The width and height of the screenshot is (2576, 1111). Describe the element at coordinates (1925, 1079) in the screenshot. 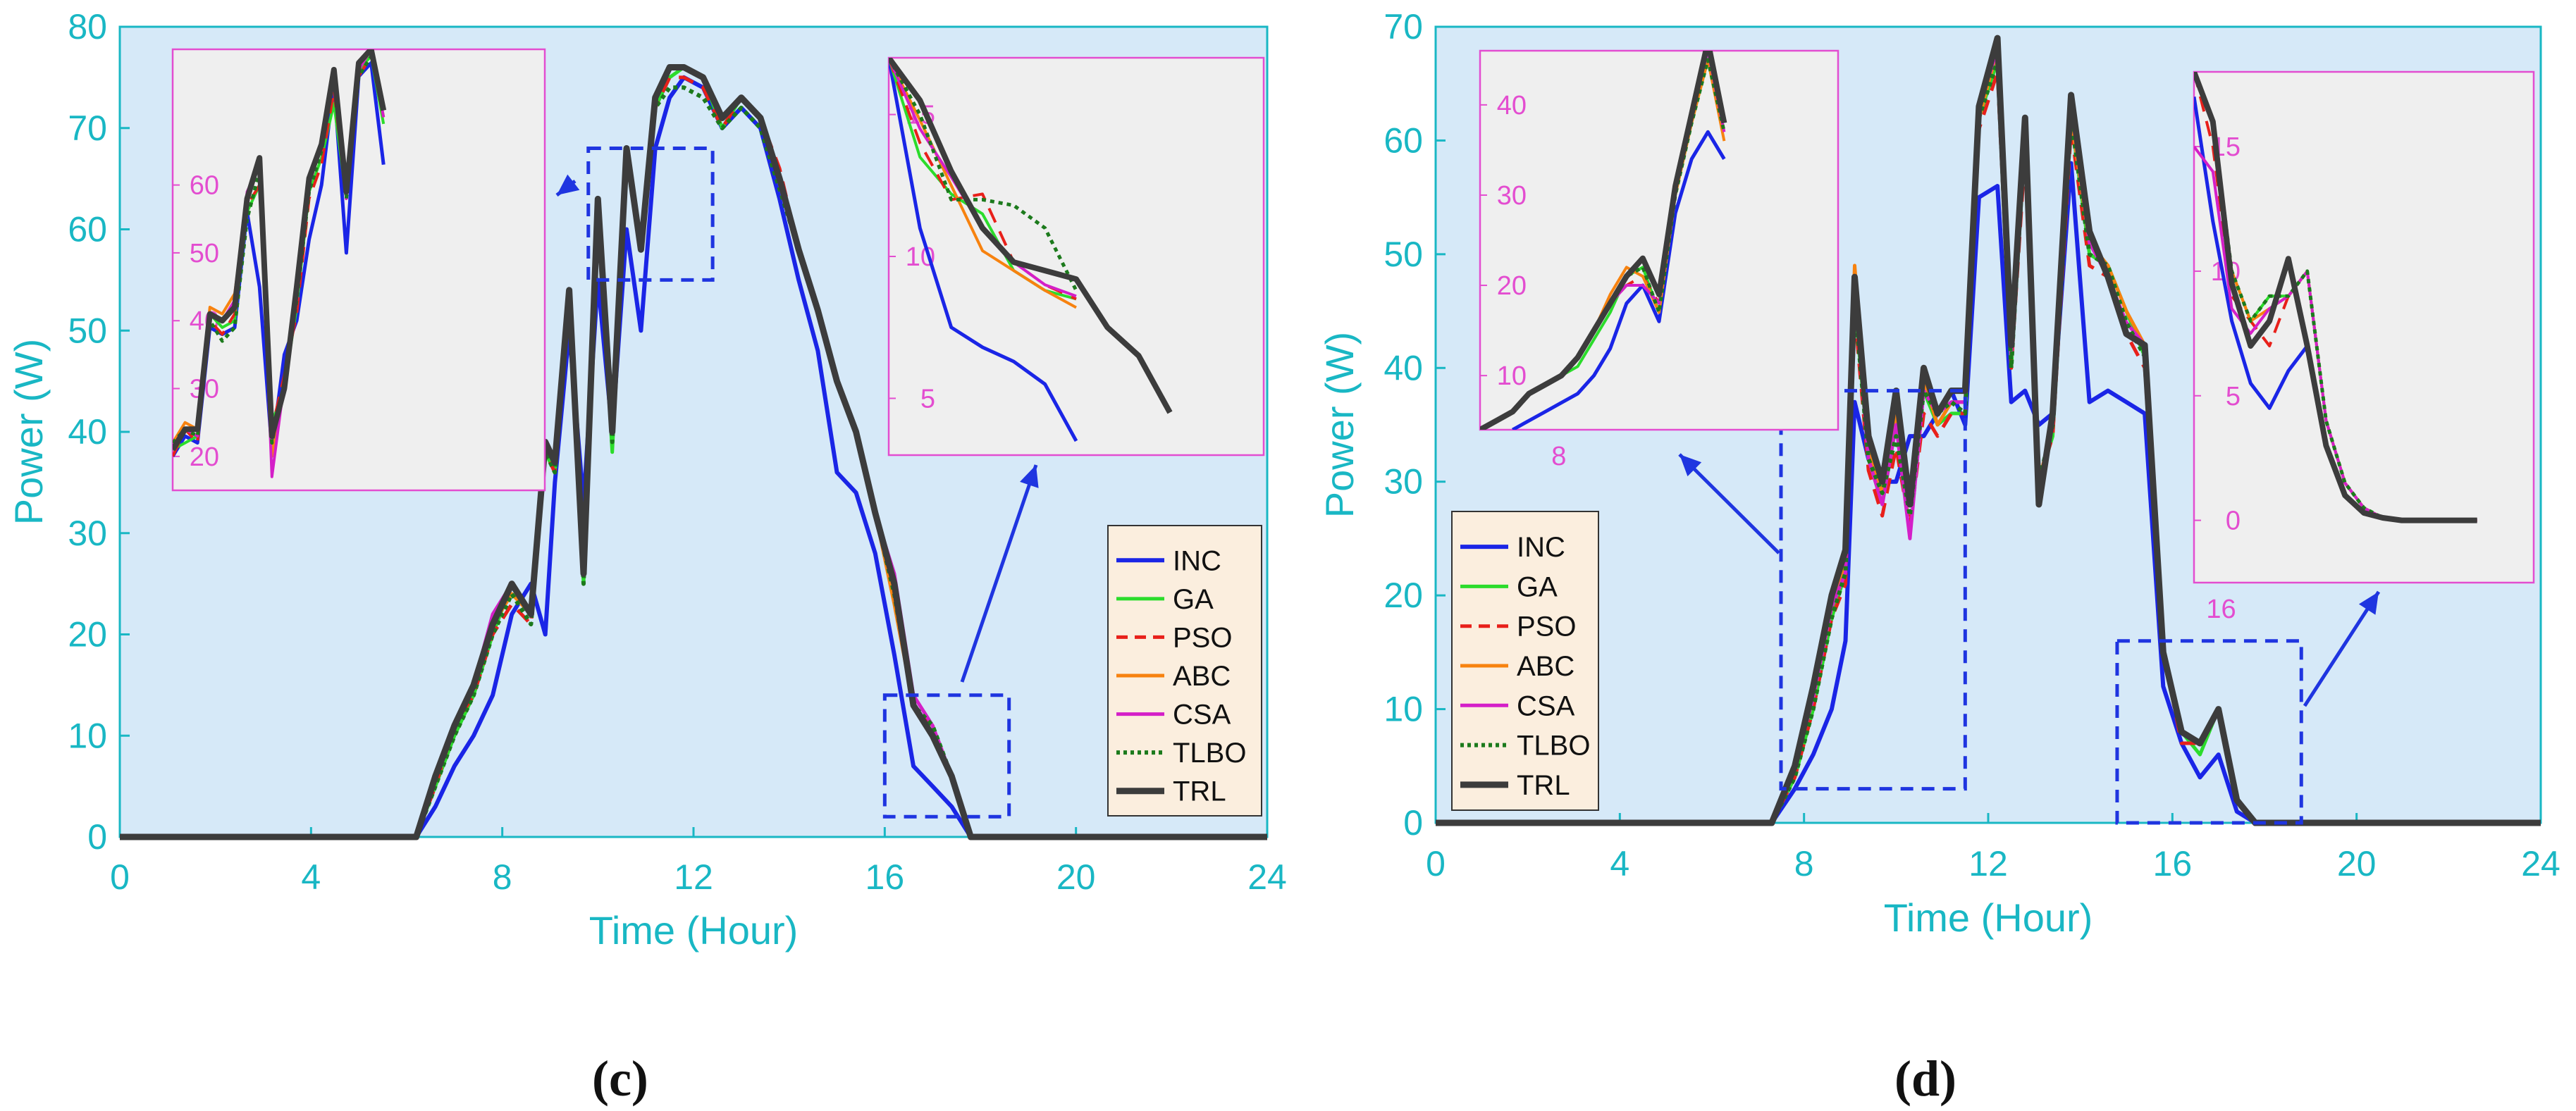

I see `caption-d: (d)` at that location.